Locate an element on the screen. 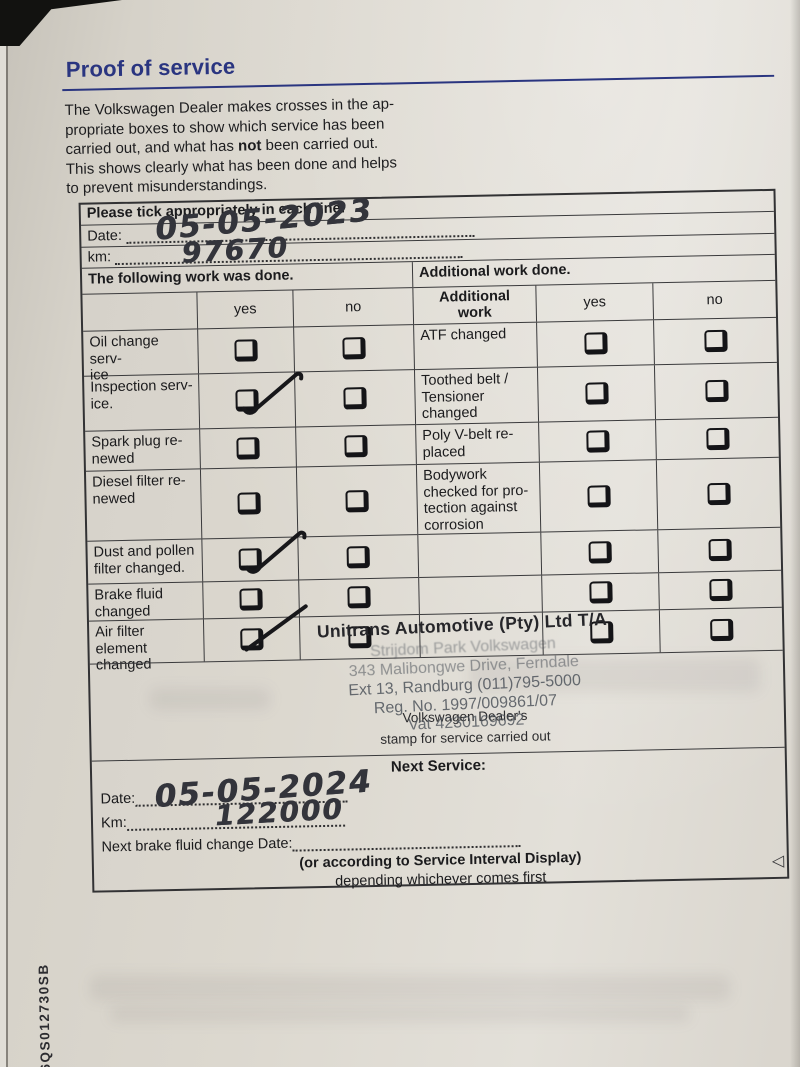 The image size is (800, 1067). table-row-diesel-filter: Diesel filter re- newed is located at coordinates (251, 502).